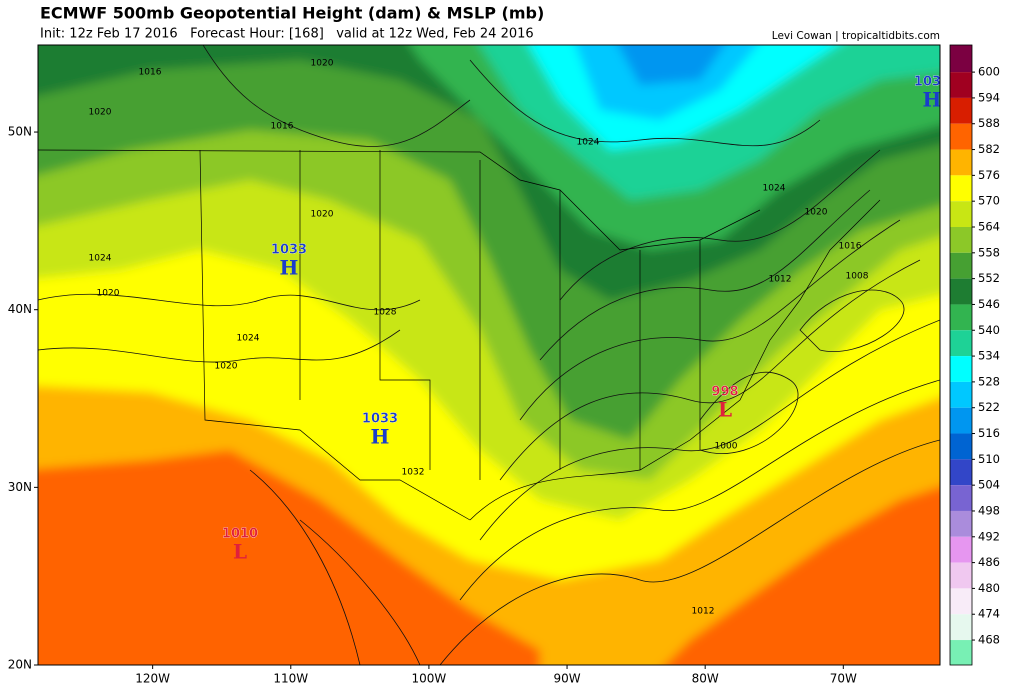 This screenshot has height=696, width=1024. I want to click on colorbar-label: 492, so click(989, 536).